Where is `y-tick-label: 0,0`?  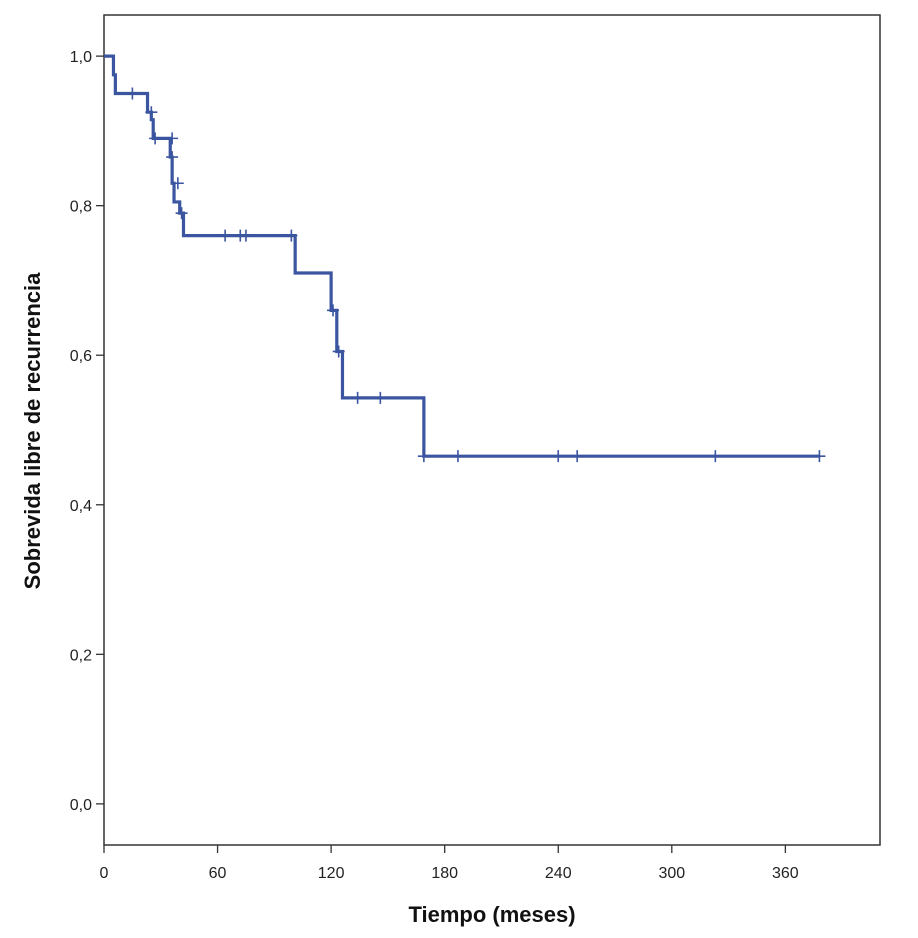
y-tick-label: 0,0 is located at coordinates (81, 805).